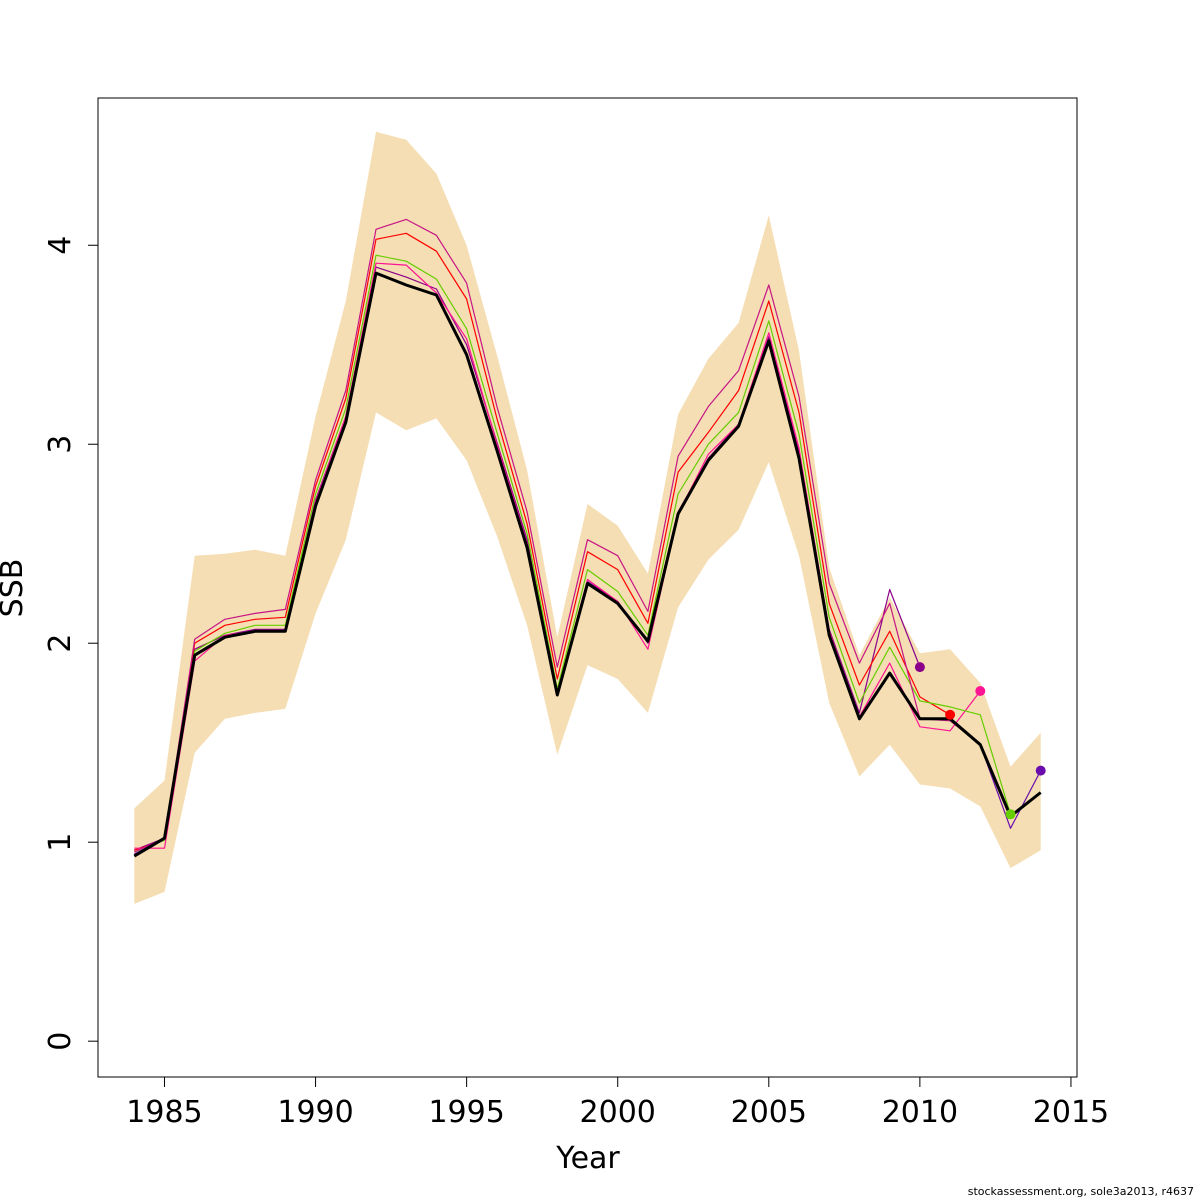 The image size is (1200, 1200). Describe the element at coordinates (618, 1112) in the screenshot. I see `x-tick-label: 2000` at that location.